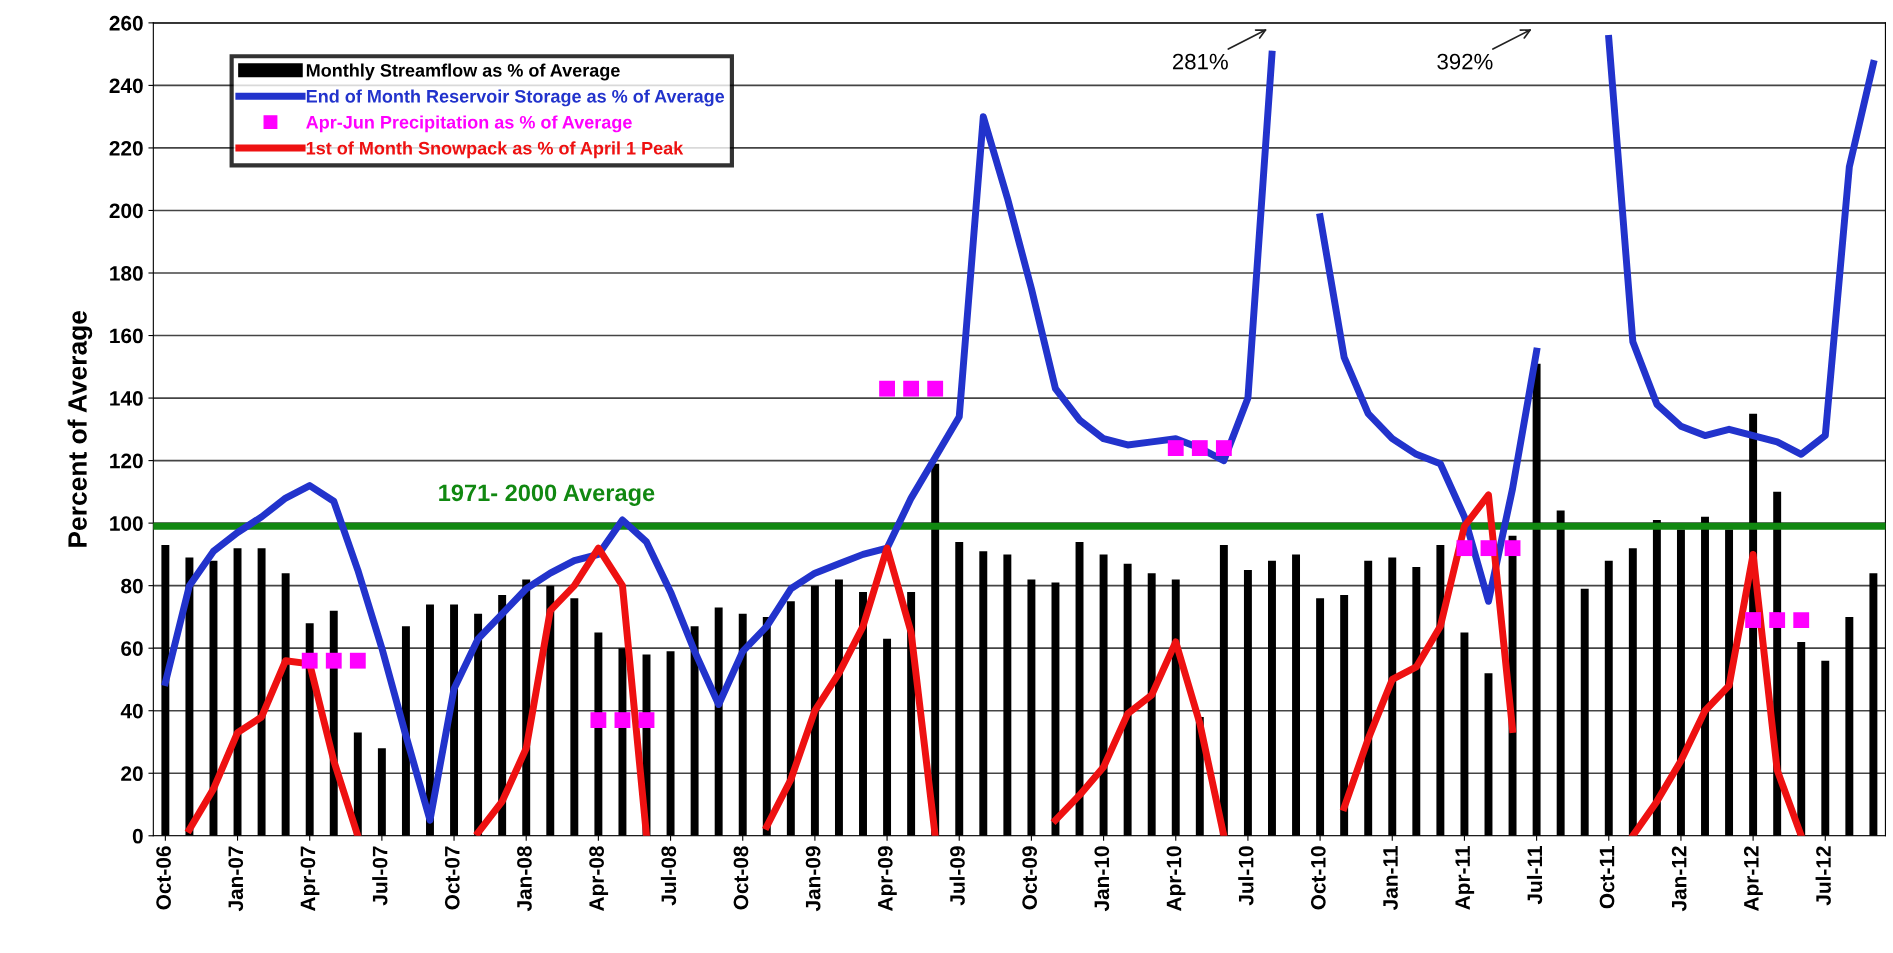 The width and height of the screenshot is (1893, 953). I want to click on x-tick-label: Oct-11, so click(1607, 877).